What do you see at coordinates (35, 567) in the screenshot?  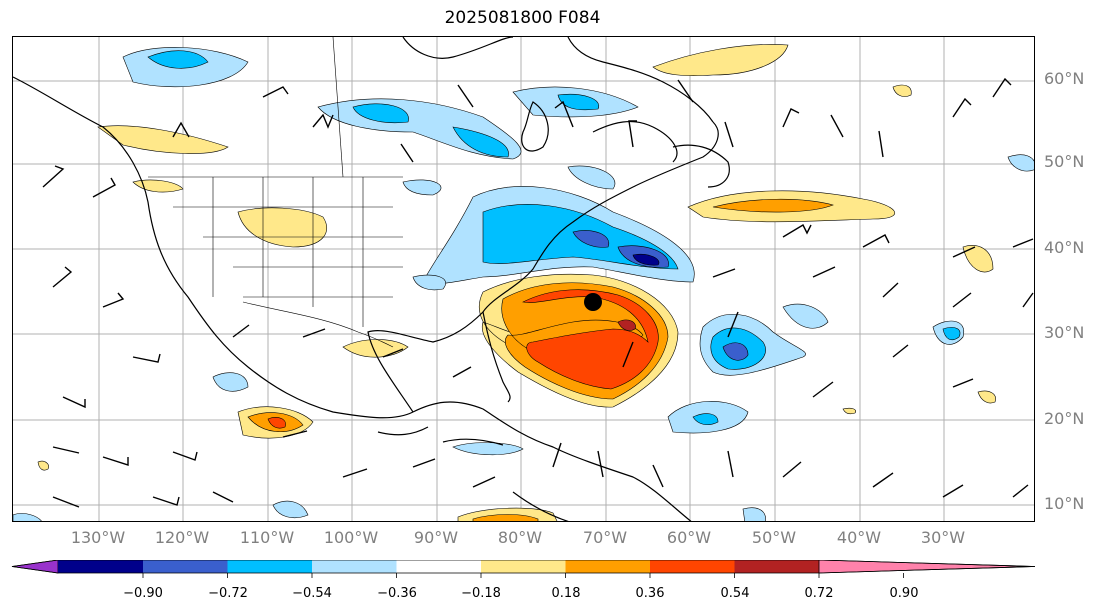 I see `colorbar-extend-low` at bounding box center [35, 567].